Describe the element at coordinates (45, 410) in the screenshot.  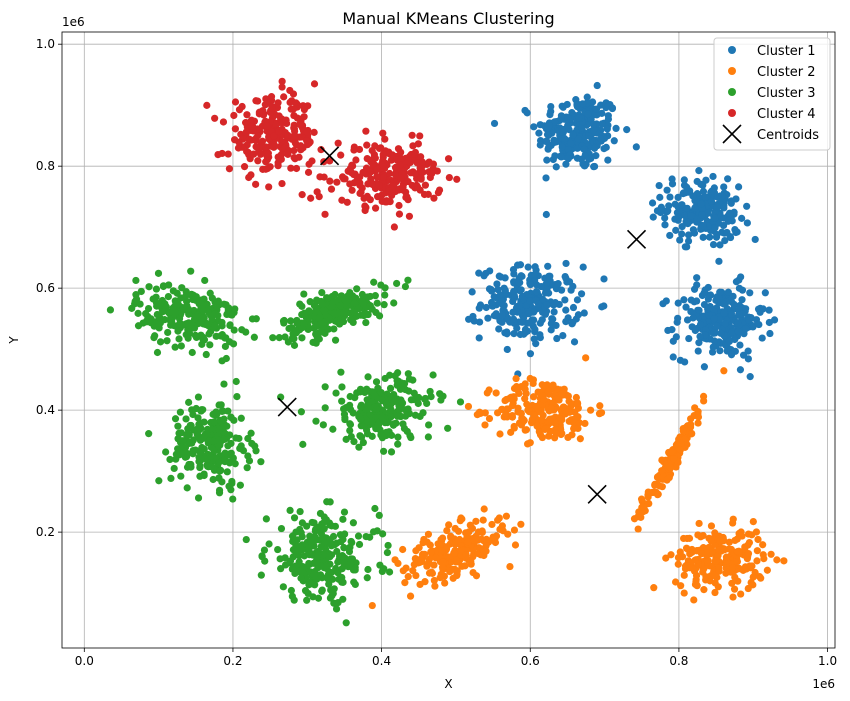
I see `y-tick-label: 0.4` at that location.